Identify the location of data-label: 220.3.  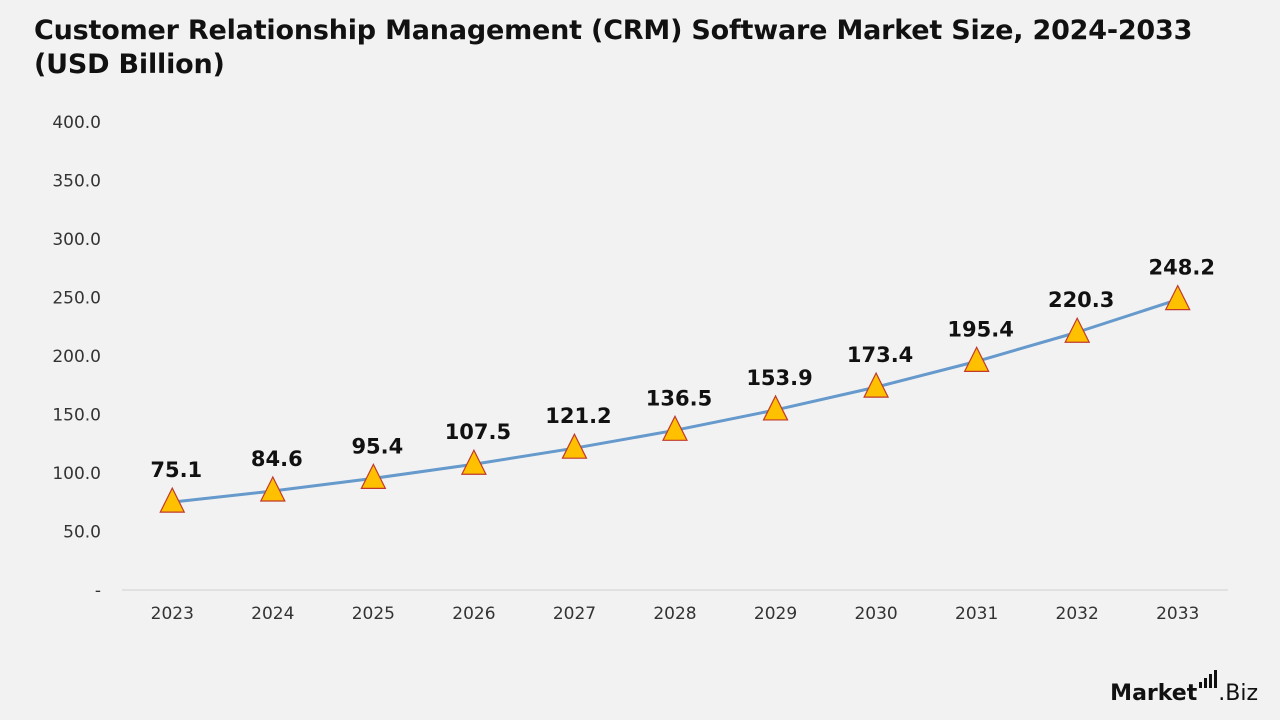
(1081, 300).